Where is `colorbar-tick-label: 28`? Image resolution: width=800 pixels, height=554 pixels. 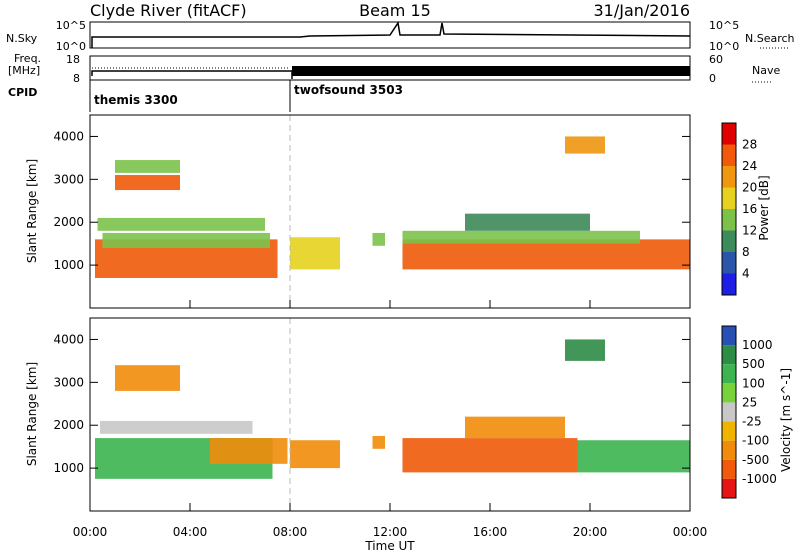 colorbar-tick-label: 28 is located at coordinates (749, 145).